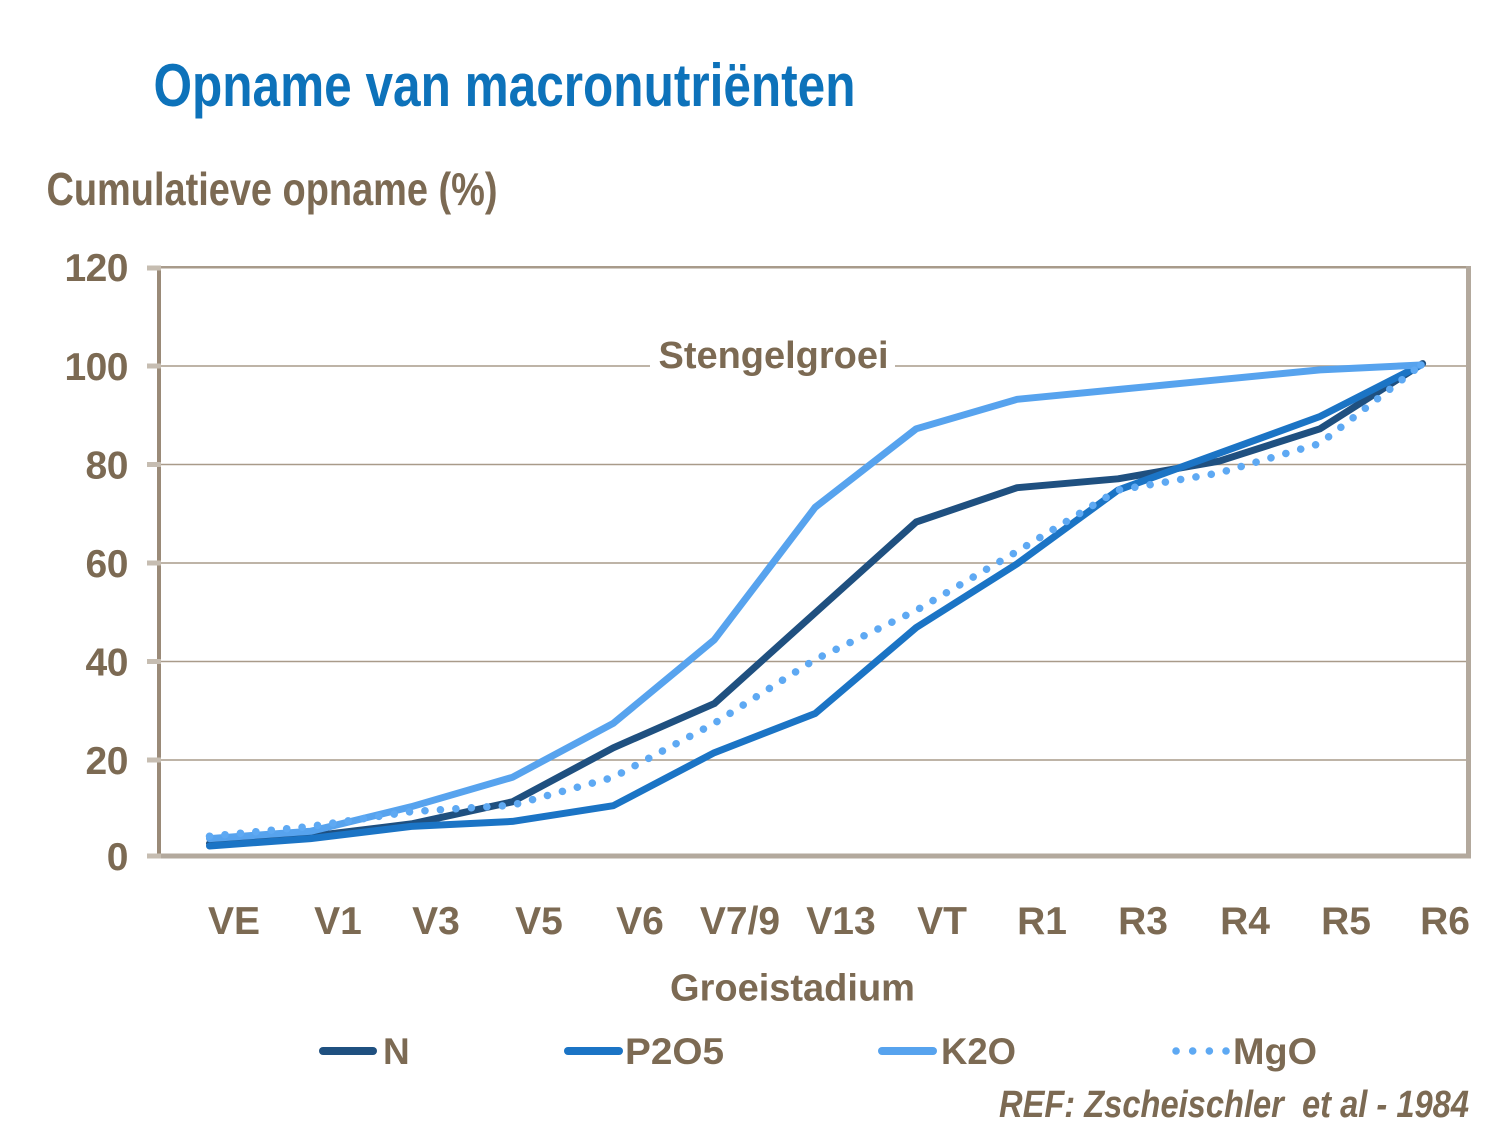  Describe the element at coordinates (1143, 921) in the screenshot. I see `svg-text: R3` at that location.